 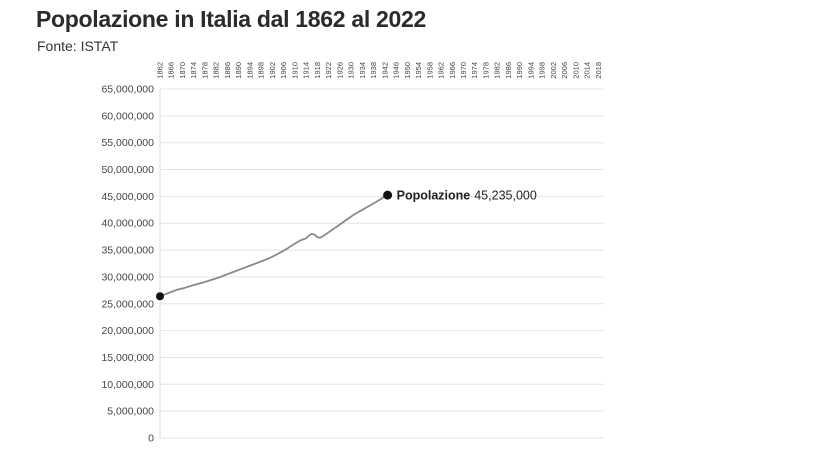 I want to click on x-tick-label: 1986, so click(x=508, y=70).